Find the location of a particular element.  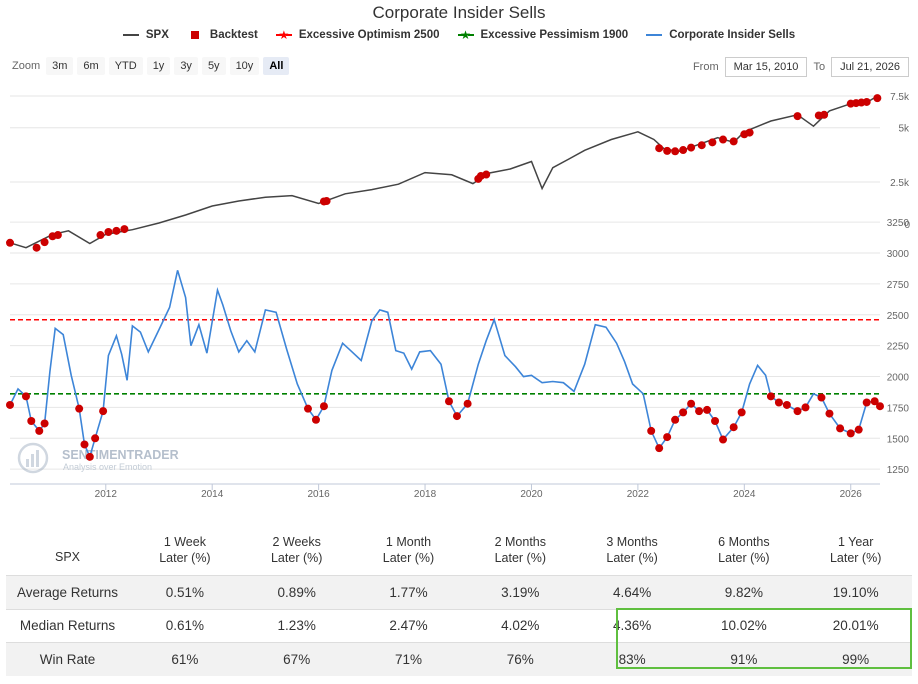

table-cell: 4.36% is located at coordinates (632, 626).